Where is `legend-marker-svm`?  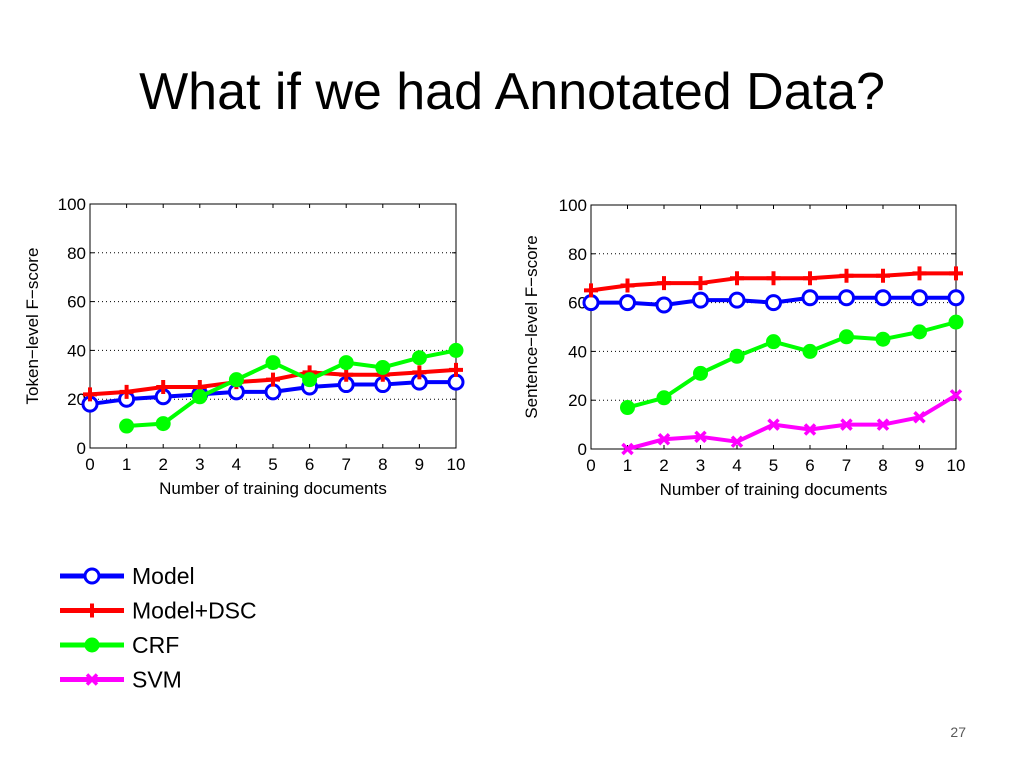 legend-marker-svm is located at coordinates (92, 679).